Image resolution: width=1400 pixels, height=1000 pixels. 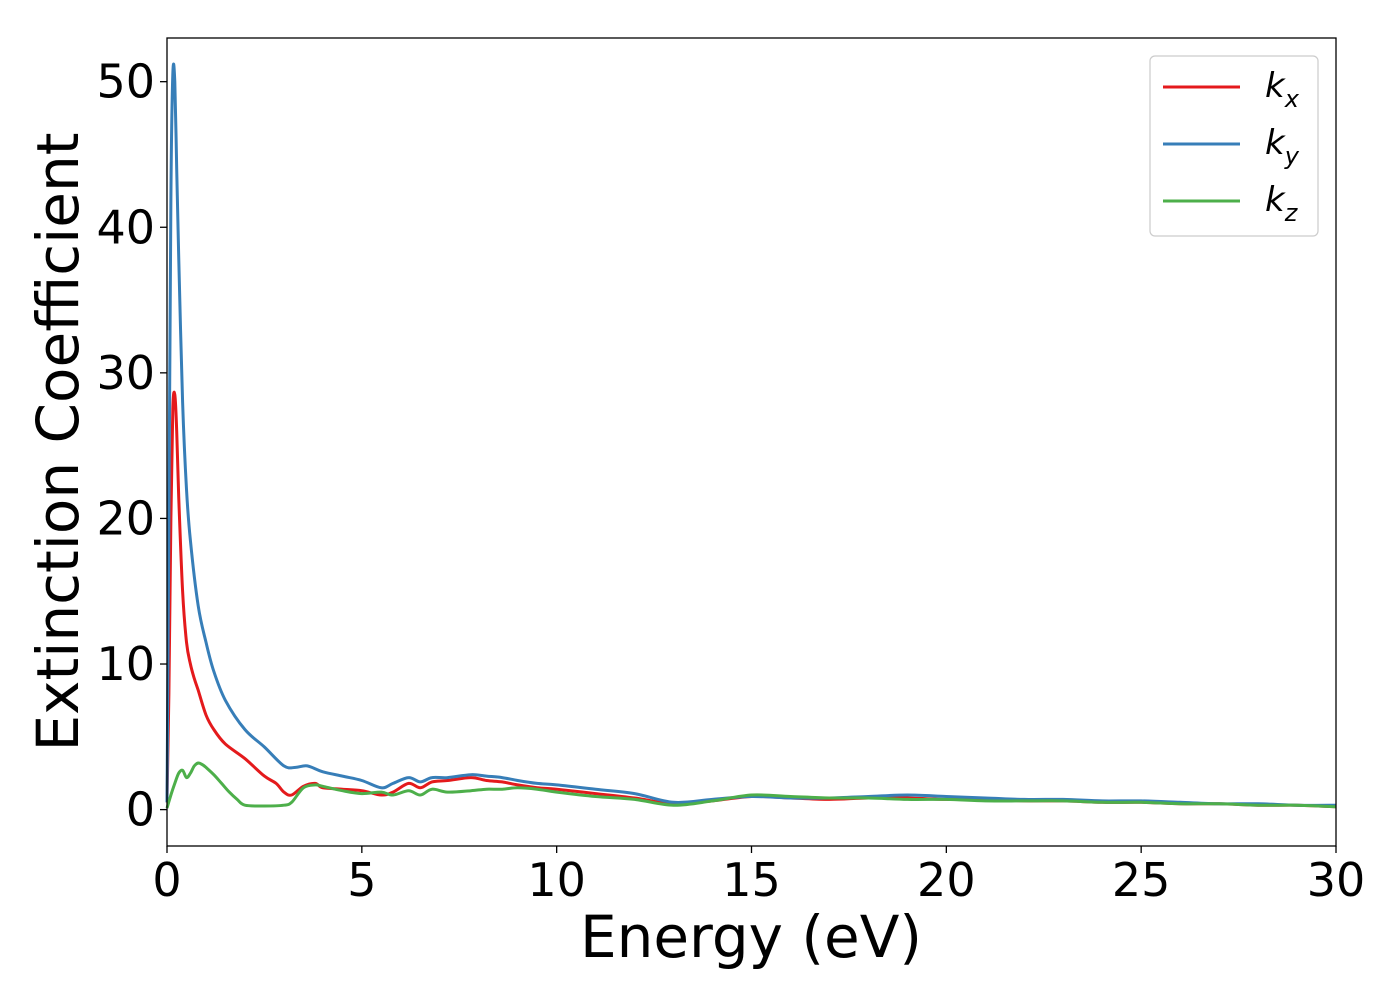 What do you see at coordinates (1234, 146) in the screenshot?
I see `legend-box` at bounding box center [1234, 146].